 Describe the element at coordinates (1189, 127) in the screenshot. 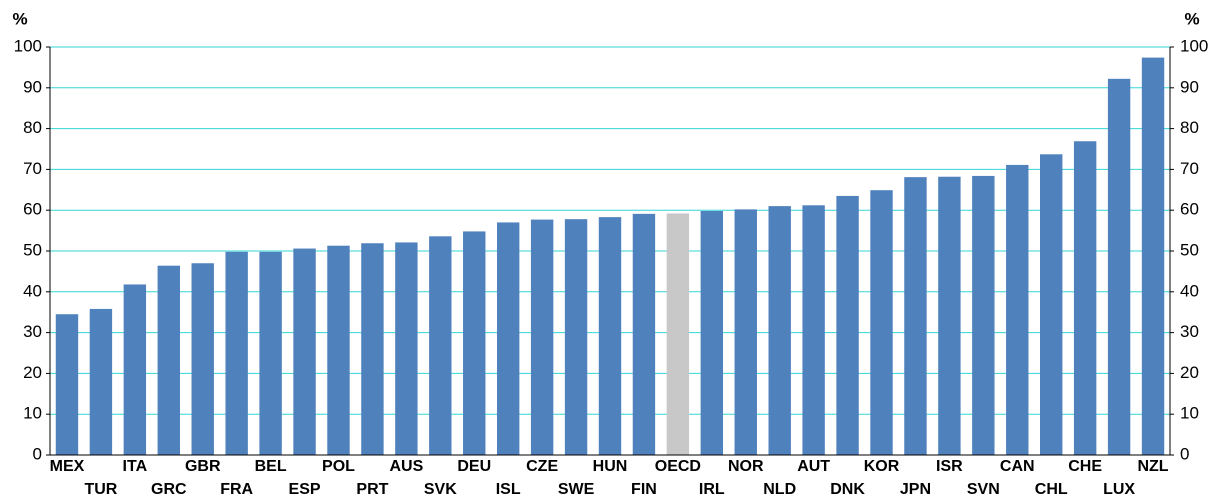

I see `y2-tick-label: 80` at that location.